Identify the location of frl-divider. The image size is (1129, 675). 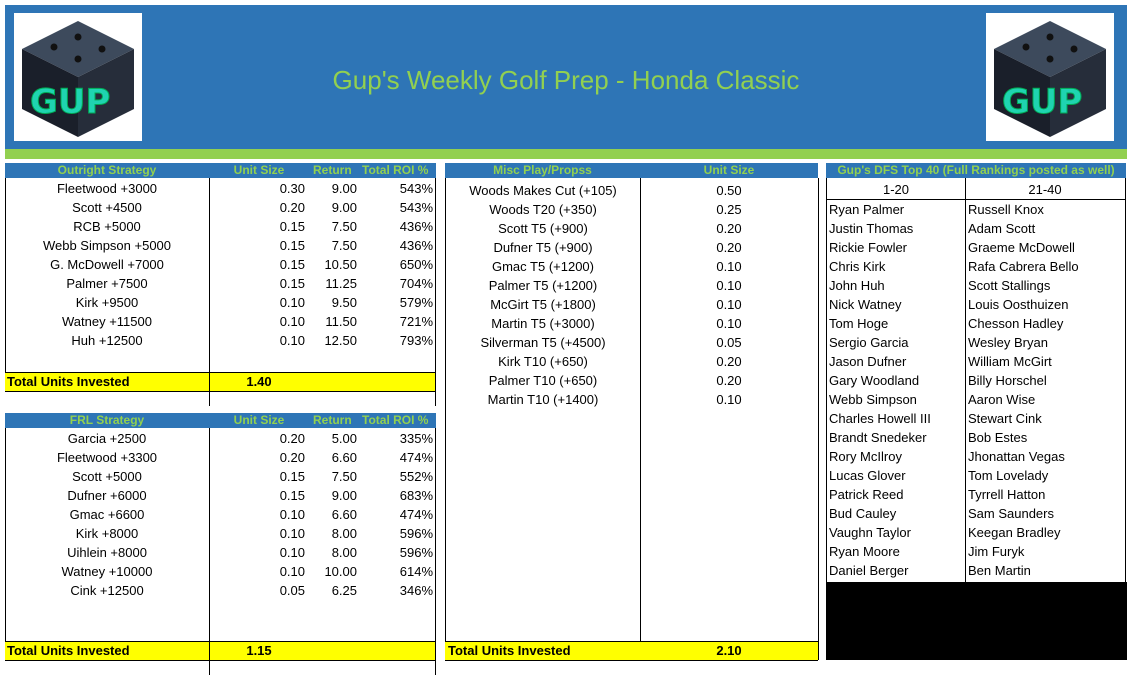
(209, 551).